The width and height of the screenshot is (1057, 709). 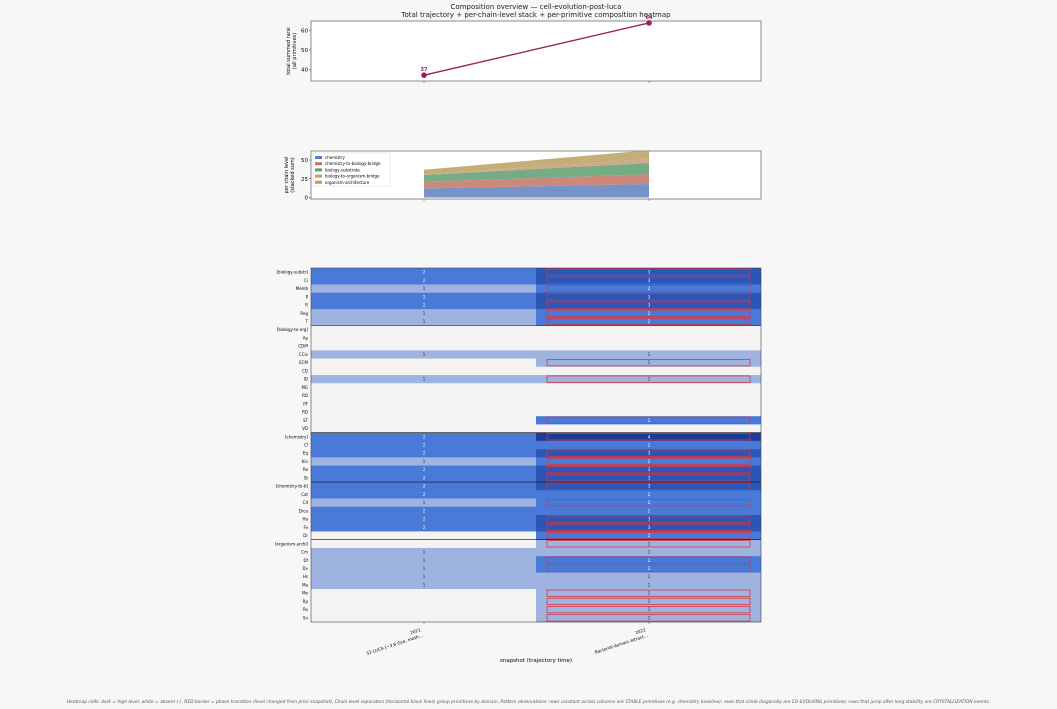 I want to click on row-label: Reg, so click(x=304, y=313).